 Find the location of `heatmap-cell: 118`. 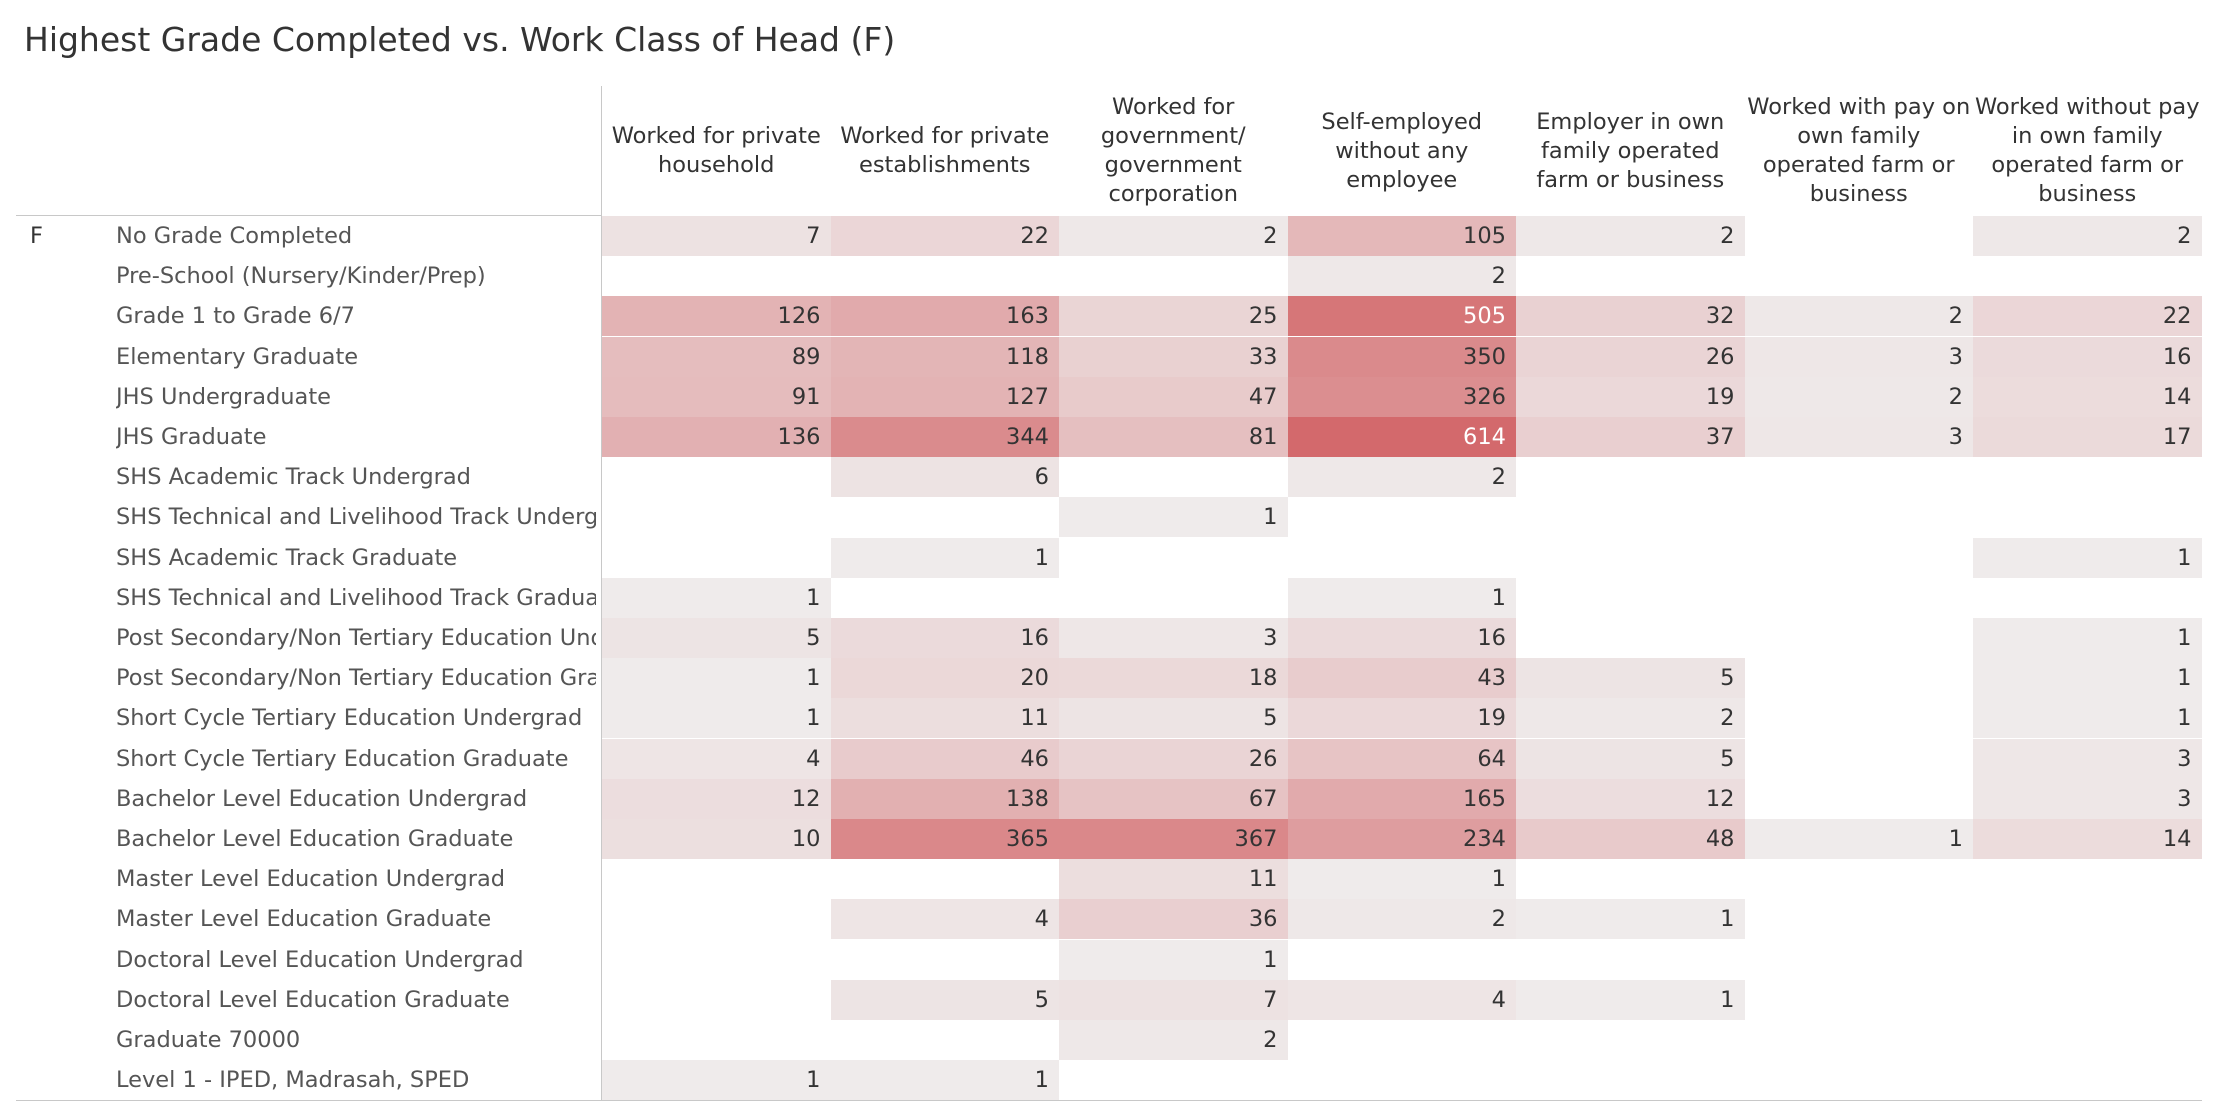

heatmap-cell: 118 is located at coordinates (1027, 356).